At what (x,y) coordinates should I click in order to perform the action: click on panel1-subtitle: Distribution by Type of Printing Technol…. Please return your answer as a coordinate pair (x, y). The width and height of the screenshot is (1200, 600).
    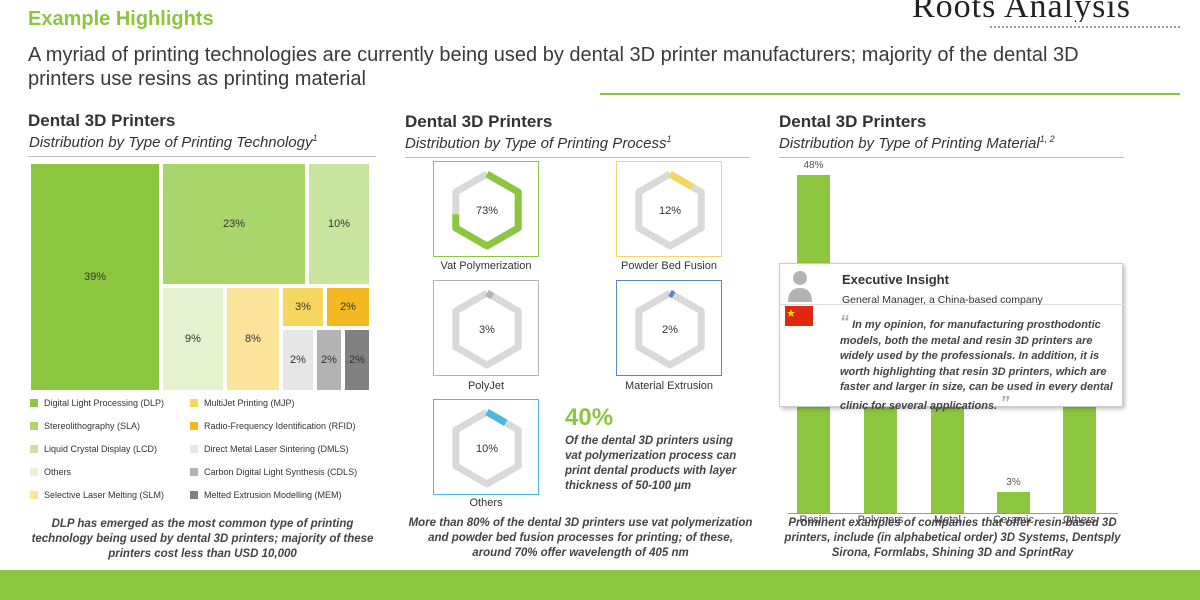
    Looking at the image, I should click on (173, 142).